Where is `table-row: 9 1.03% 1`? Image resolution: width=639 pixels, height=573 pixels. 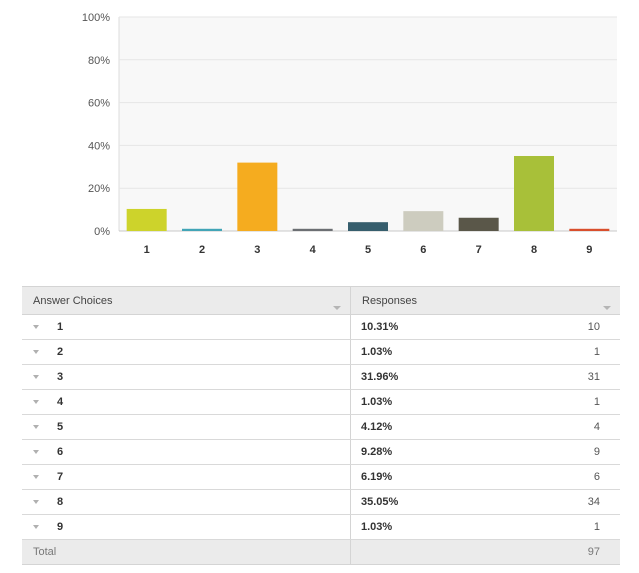
table-row: 9 1.03% 1 is located at coordinates (321, 527).